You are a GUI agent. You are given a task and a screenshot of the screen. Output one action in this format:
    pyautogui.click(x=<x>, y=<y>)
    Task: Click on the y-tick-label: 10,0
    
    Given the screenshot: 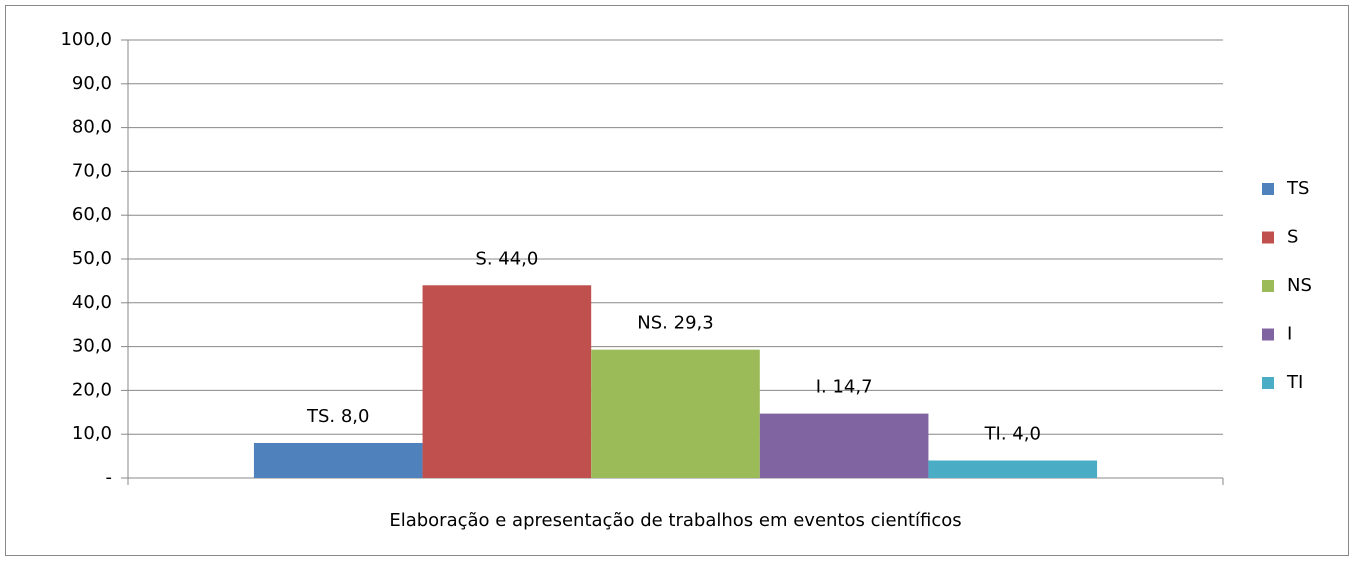 What is the action you would take?
    pyautogui.click(x=92, y=433)
    